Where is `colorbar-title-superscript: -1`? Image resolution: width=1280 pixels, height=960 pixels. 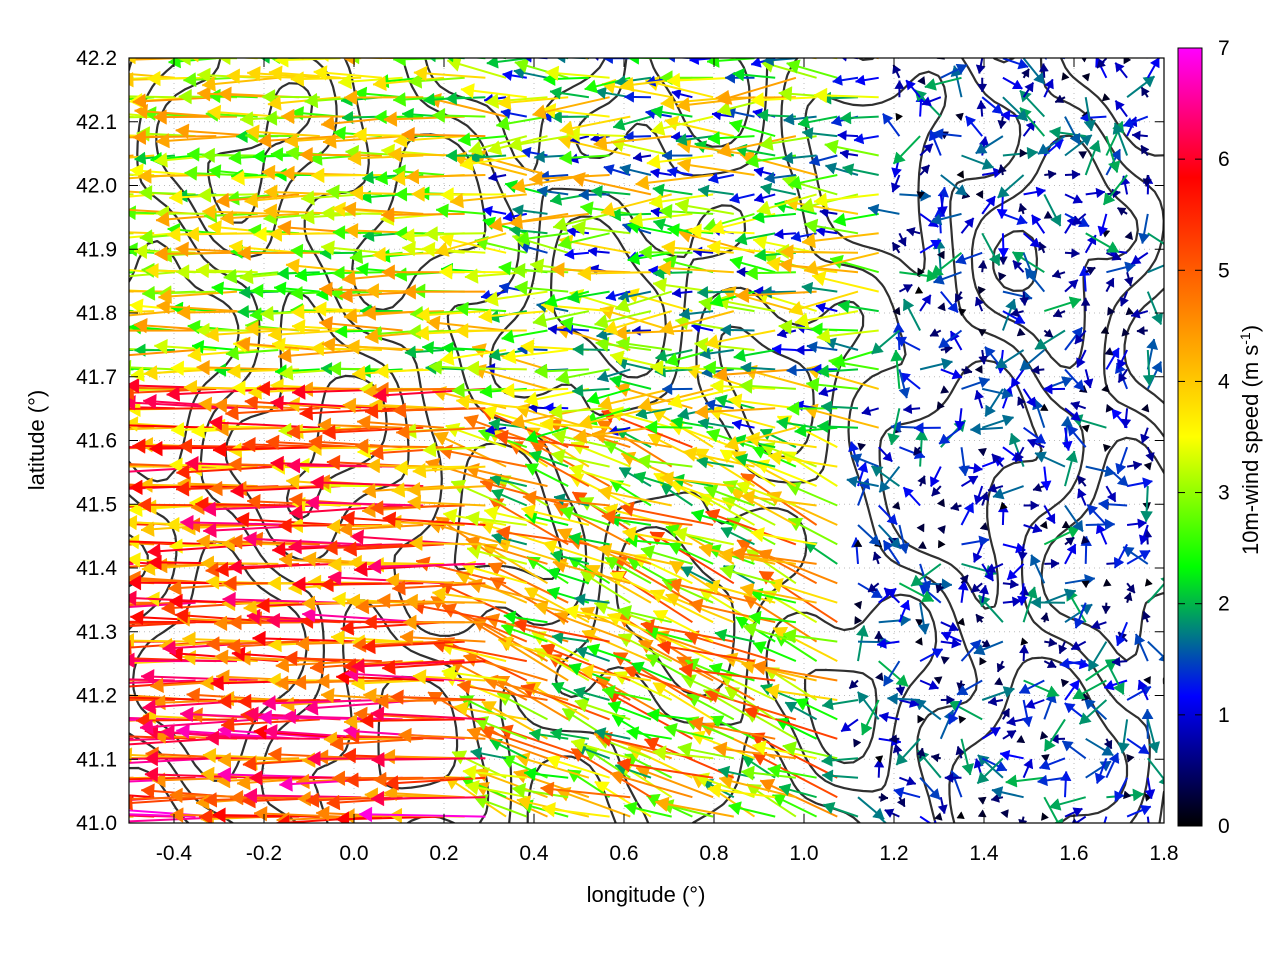 colorbar-title-superscript: -1 is located at coordinates (1245, 338).